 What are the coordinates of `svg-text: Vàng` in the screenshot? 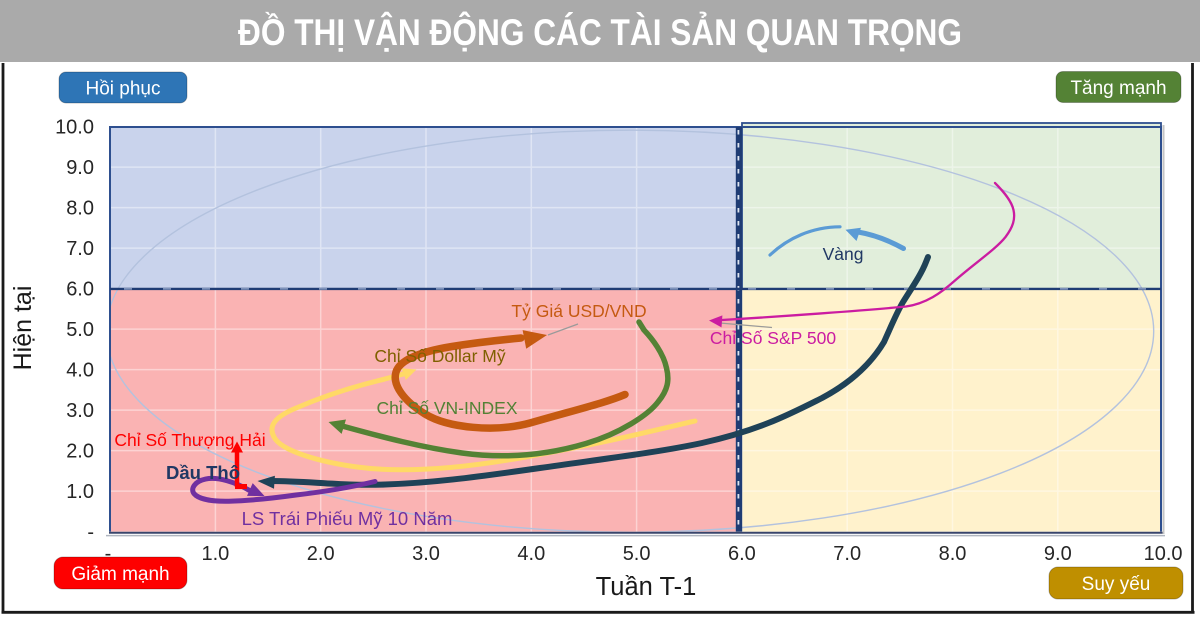 It's located at (843, 254).